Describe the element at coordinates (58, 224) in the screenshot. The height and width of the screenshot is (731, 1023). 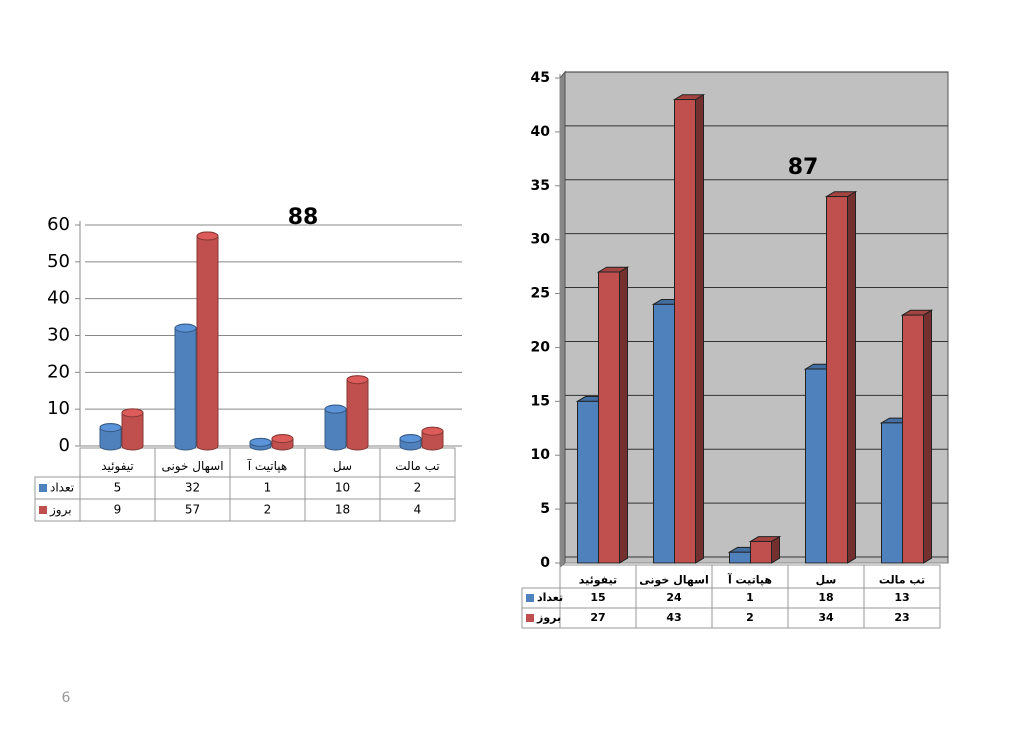
I see `y-tick-label: 60` at that location.